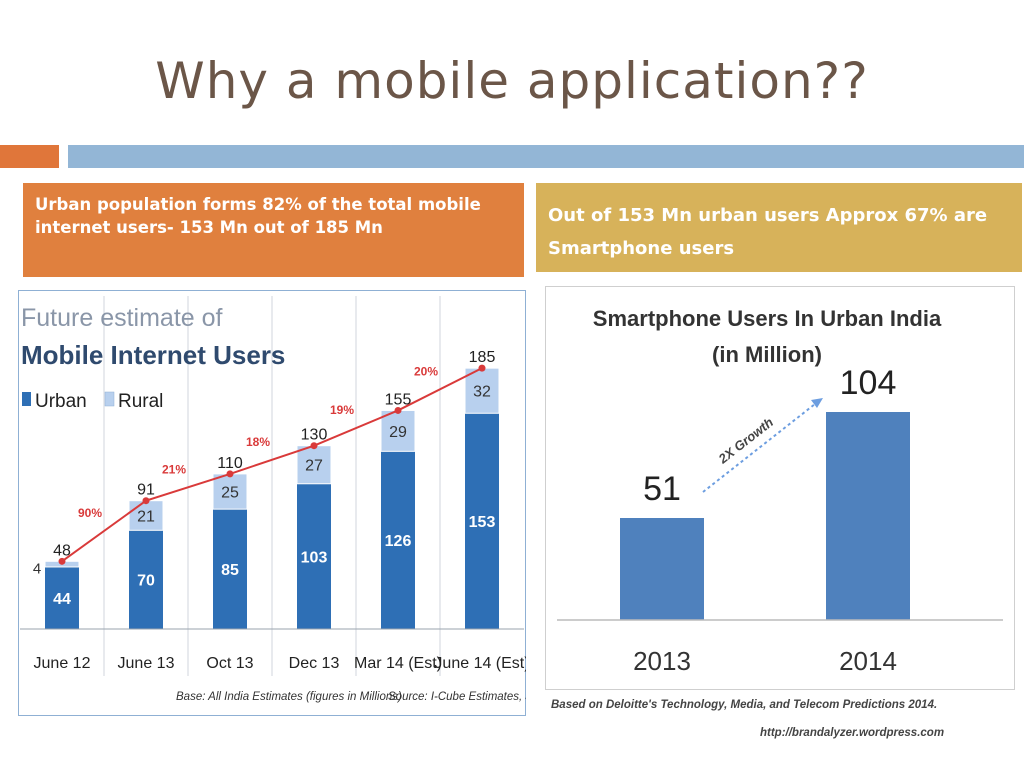  Describe the element at coordinates (482, 357) in the screenshot. I see `total-value-label: 185` at that location.